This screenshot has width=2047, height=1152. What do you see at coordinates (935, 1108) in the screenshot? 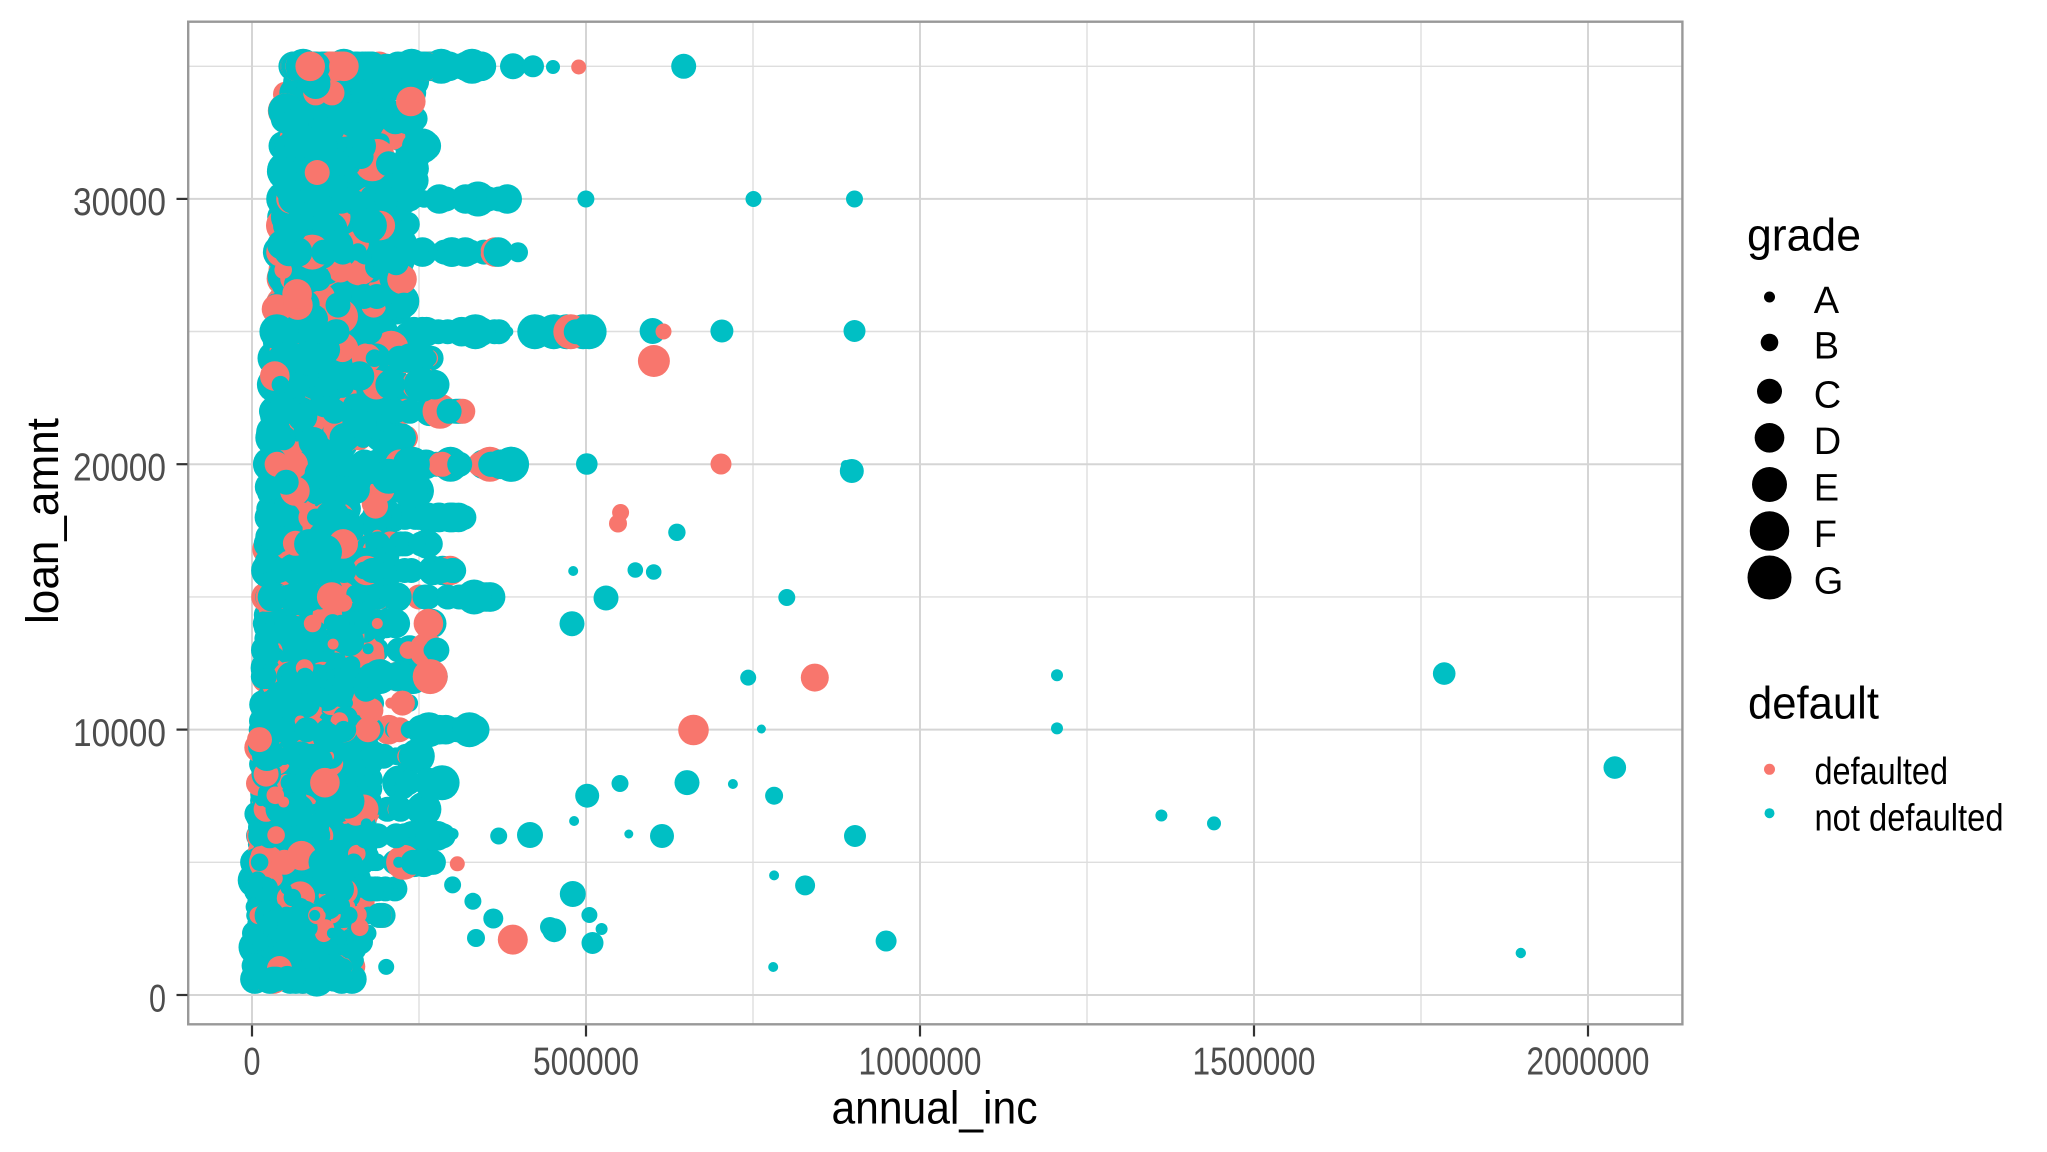
I see `svg-text: annual_inc` at bounding box center [935, 1108].